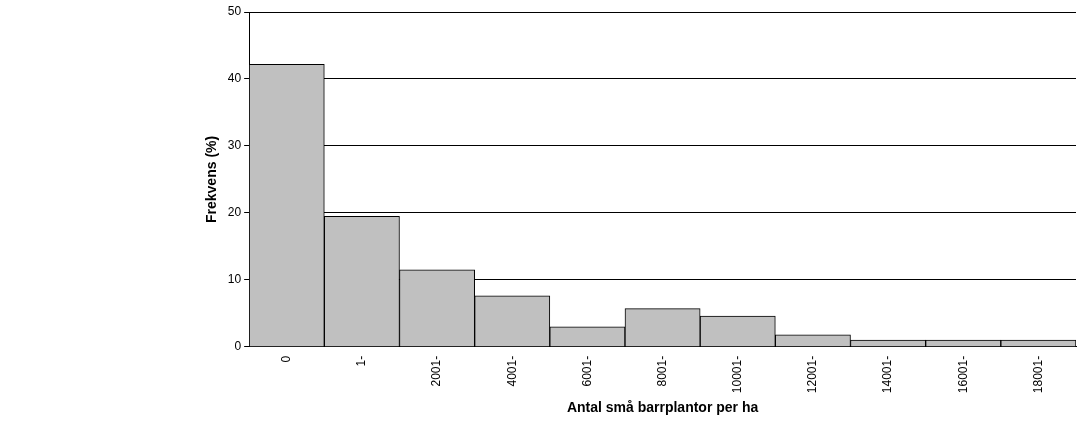  What do you see at coordinates (211, 179) in the screenshot?
I see `y-axis-title: Frekvens (%)` at bounding box center [211, 179].